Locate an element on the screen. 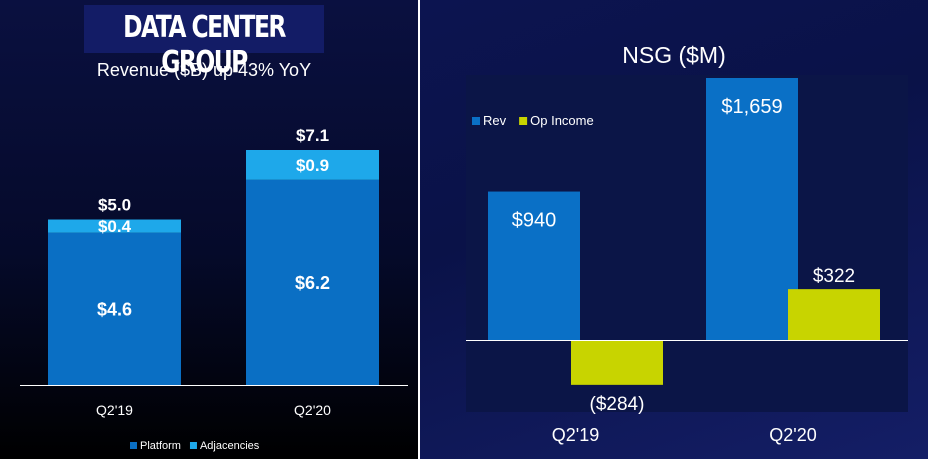 Image resolution: width=928 pixels, height=459 pixels. total-label-q2-19: $5.0 is located at coordinates (114, 205).